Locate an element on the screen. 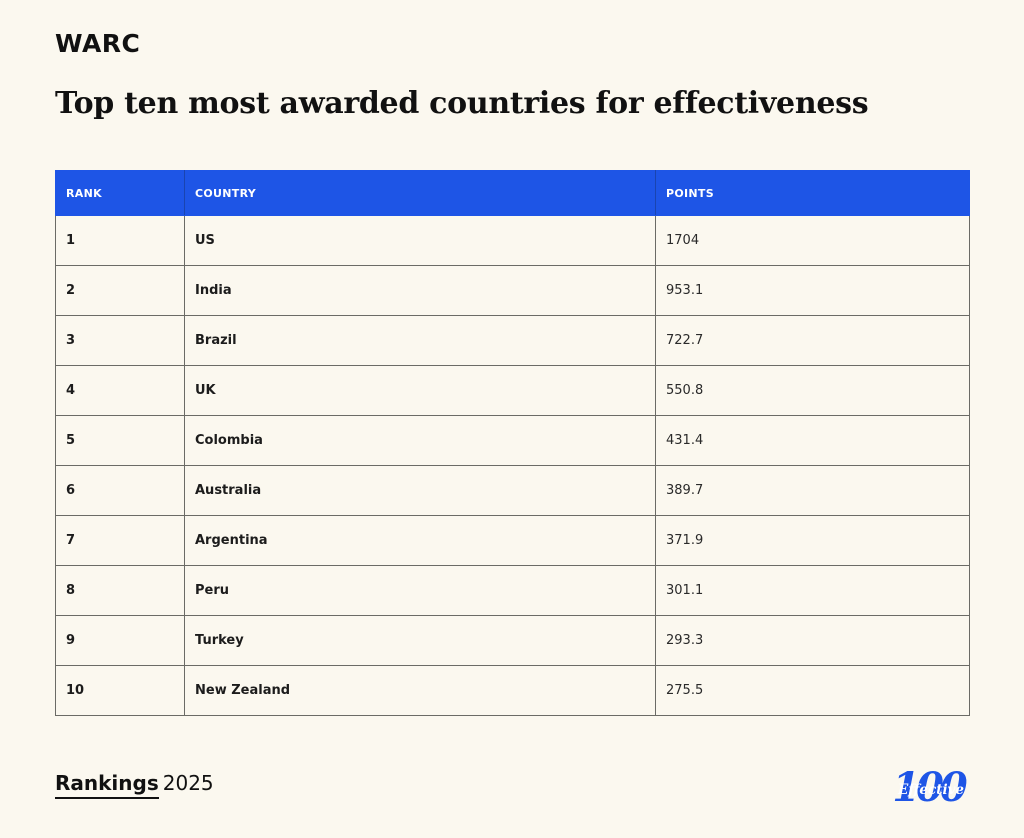 The width and height of the screenshot is (1024, 838). points-cell: 722.7 is located at coordinates (812, 340).